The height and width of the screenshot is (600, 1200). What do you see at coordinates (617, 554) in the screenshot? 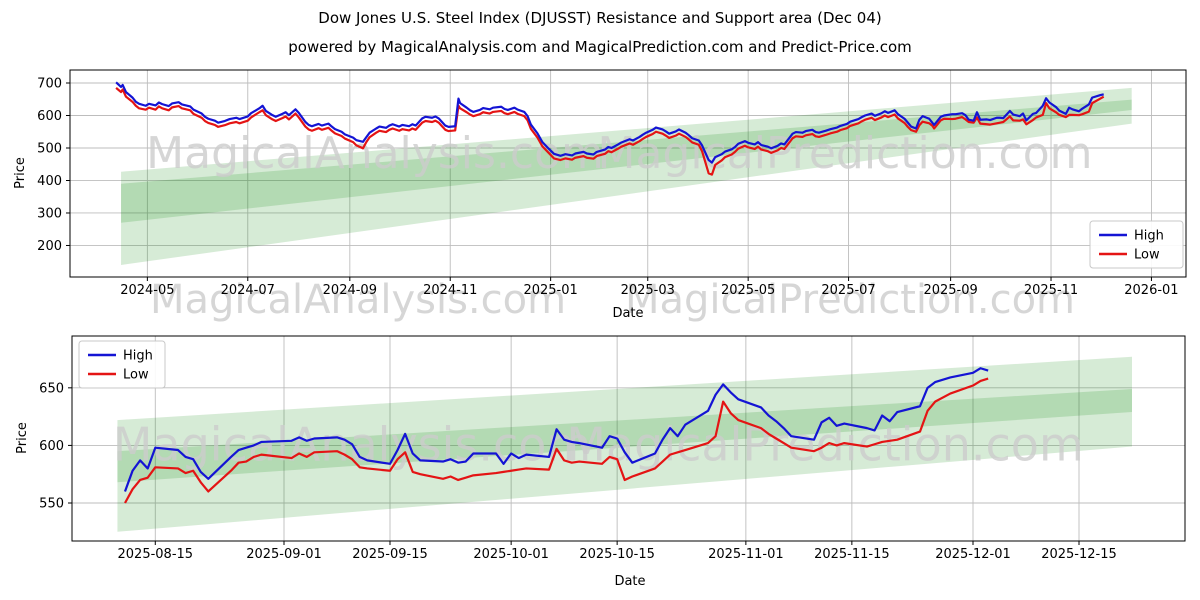
I see `x-tick-label: 2025-10-15` at bounding box center [617, 554].